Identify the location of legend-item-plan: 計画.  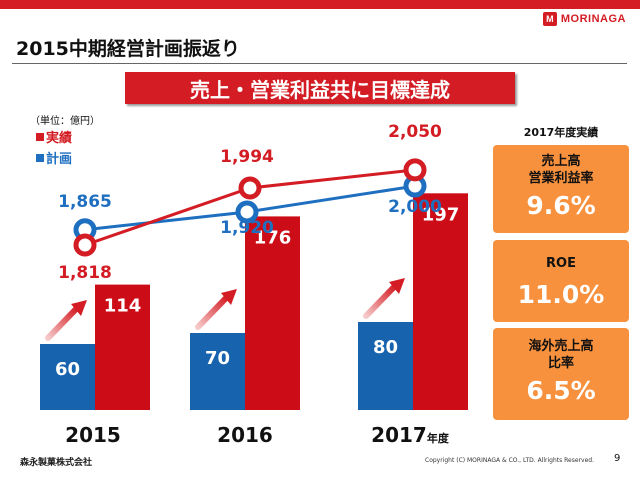
(54, 157).